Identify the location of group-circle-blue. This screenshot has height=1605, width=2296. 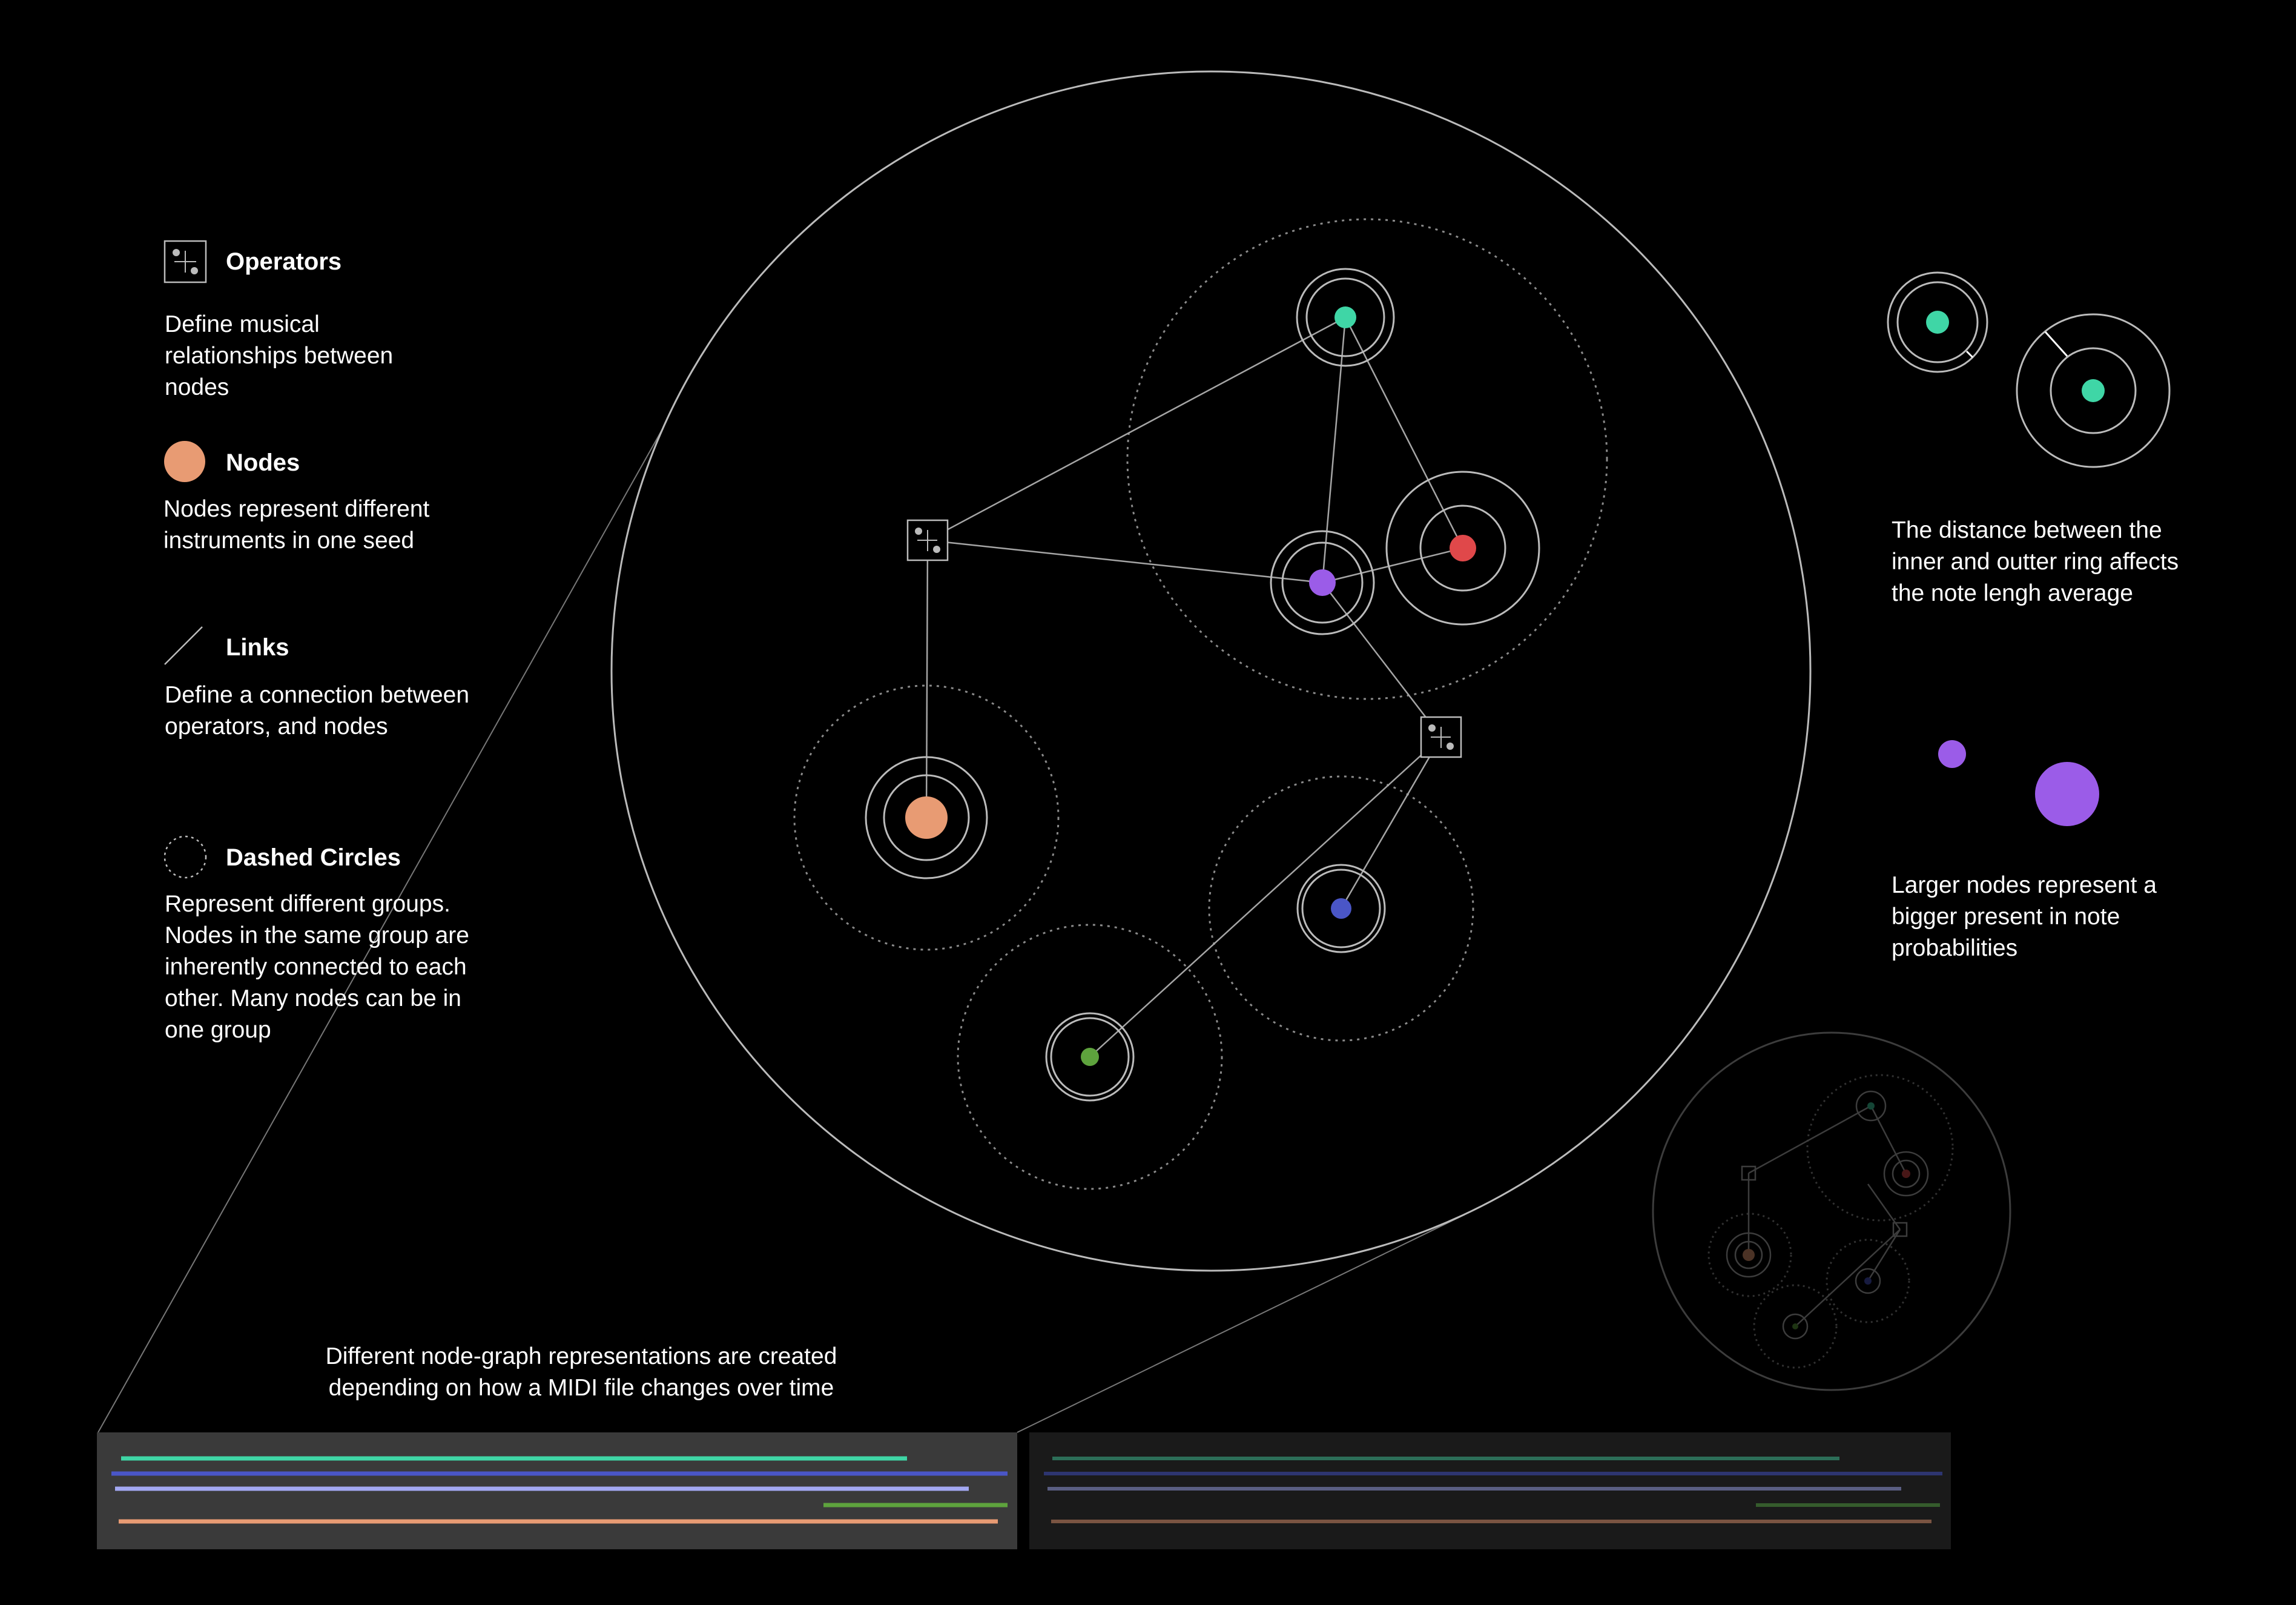
(1341, 908).